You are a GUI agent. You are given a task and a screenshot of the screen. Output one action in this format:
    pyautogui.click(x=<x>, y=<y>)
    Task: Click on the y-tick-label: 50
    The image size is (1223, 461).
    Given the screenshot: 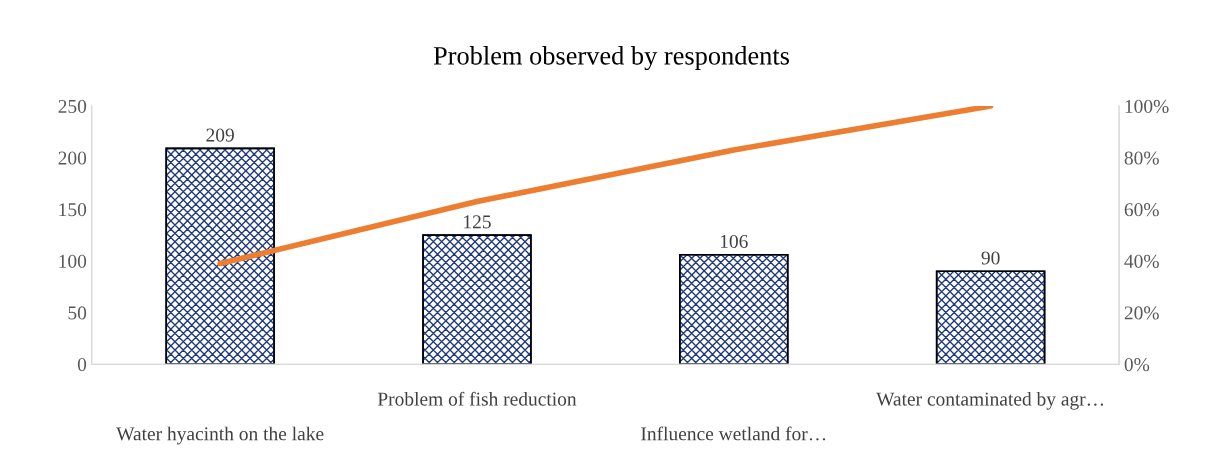 What is the action you would take?
    pyautogui.click(x=77, y=313)
    